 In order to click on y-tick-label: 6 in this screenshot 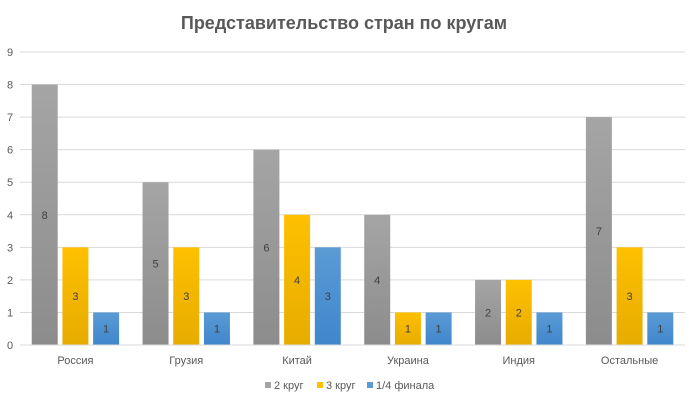, I will do `click(10, 151)`.